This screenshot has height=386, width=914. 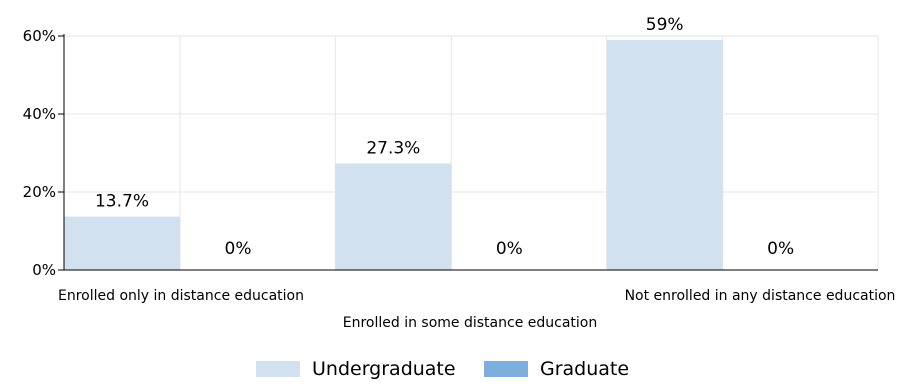 I want to click on data-label-undergraduate: 59%, so click(x=665, y=25).